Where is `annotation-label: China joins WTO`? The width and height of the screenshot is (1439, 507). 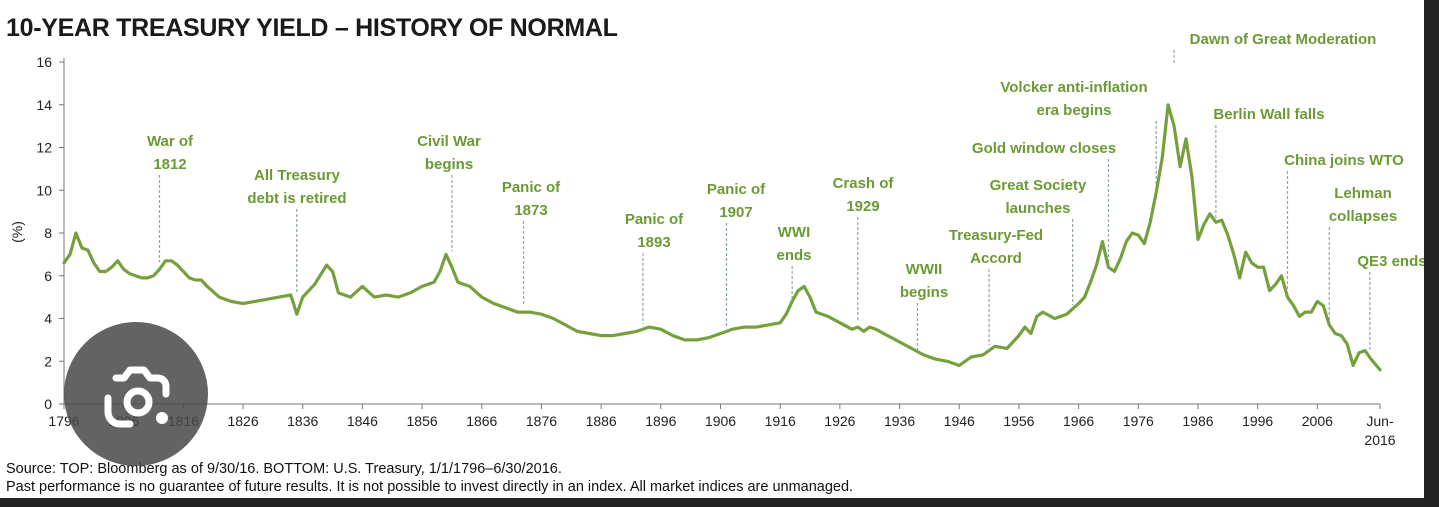 annotation-label: China joins WTO is located at coordinates (1344, 160).